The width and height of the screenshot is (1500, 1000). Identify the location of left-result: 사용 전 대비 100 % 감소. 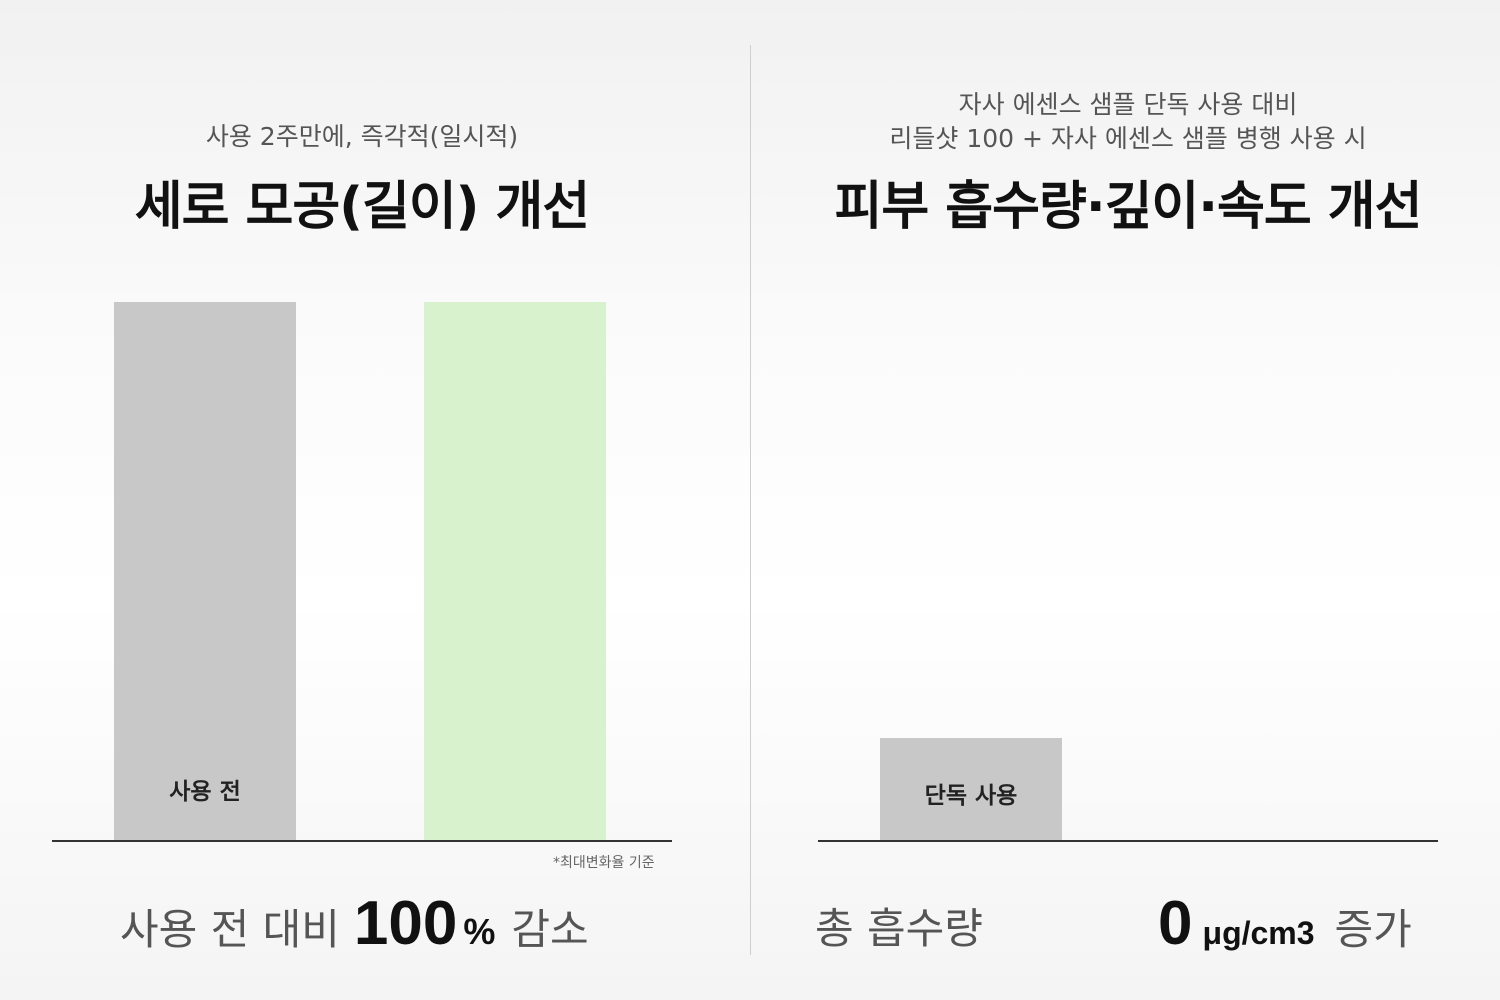
(354, 923).